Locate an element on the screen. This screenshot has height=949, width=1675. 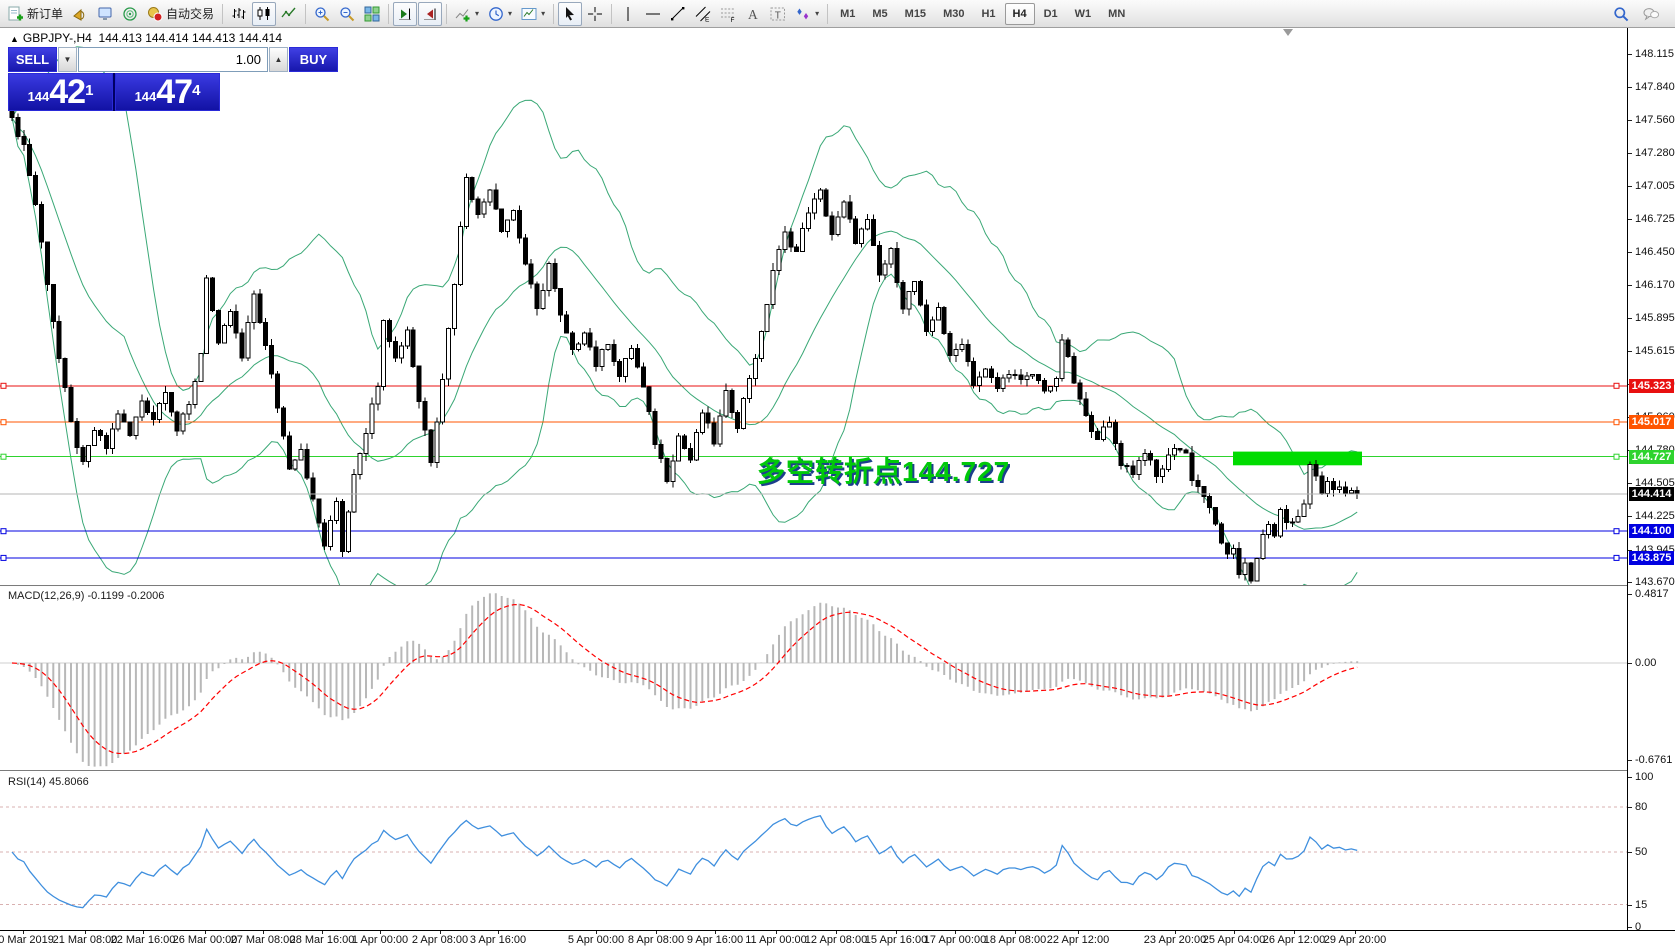
buy-price-pip: 4 is located at coordinates (196, 90).